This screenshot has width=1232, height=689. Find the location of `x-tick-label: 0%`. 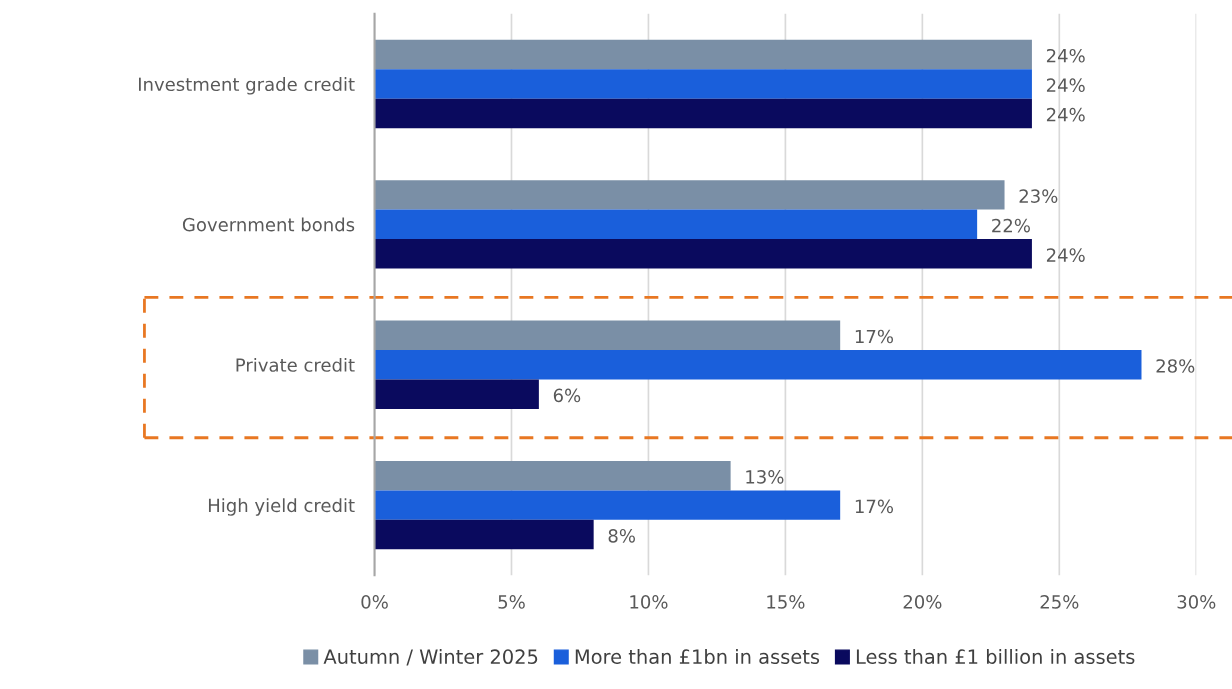

x-tick-label: 0% is located at coordinates (374, 602).